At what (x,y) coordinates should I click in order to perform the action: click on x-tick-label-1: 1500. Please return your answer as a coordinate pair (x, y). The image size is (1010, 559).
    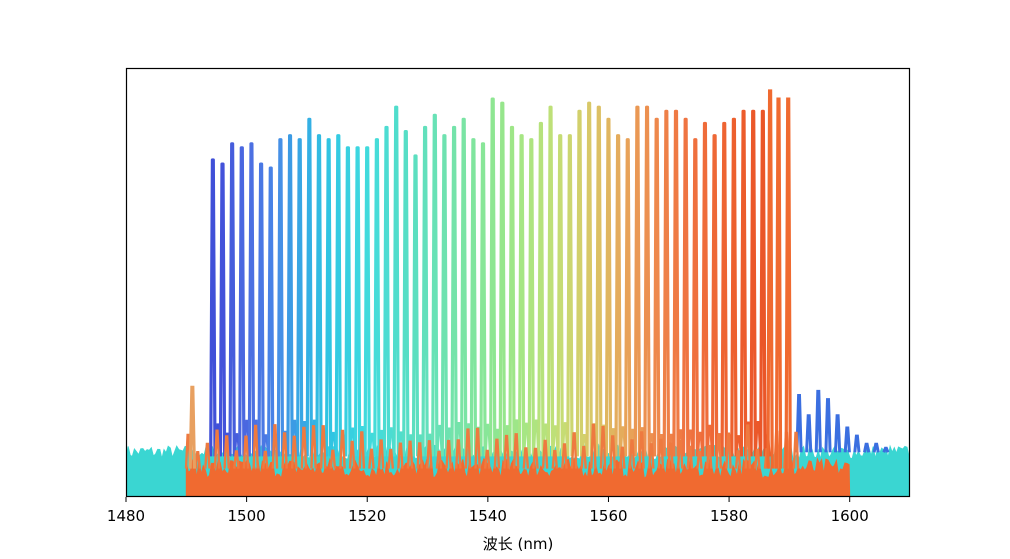
    Looking at the image, I should click on (247, 516).